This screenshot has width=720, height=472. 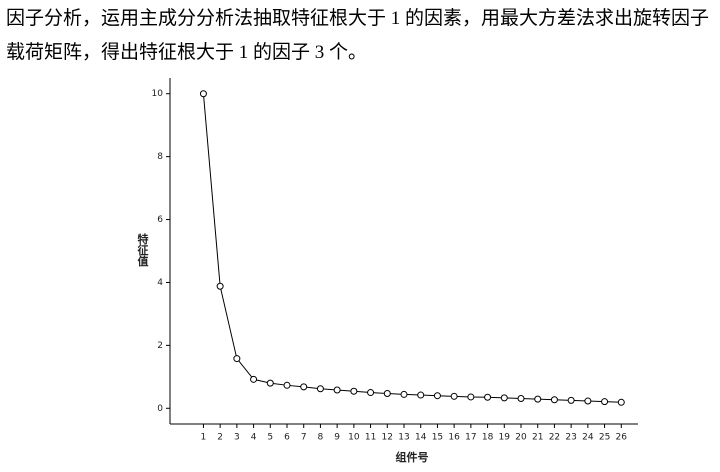 I want to click on x-tick-label: 17, so click(x=470, y=438).